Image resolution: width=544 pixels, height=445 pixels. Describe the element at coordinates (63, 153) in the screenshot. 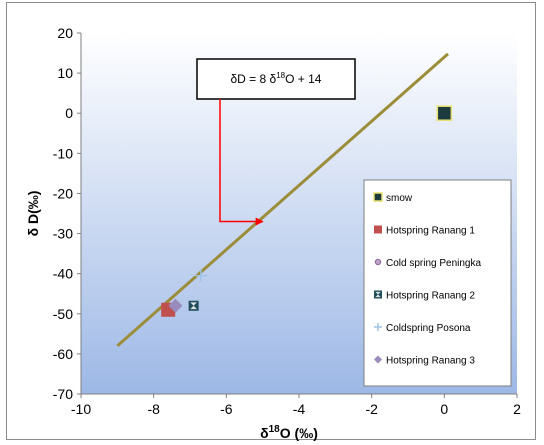

I see `y-tick-label: -10` at that location.